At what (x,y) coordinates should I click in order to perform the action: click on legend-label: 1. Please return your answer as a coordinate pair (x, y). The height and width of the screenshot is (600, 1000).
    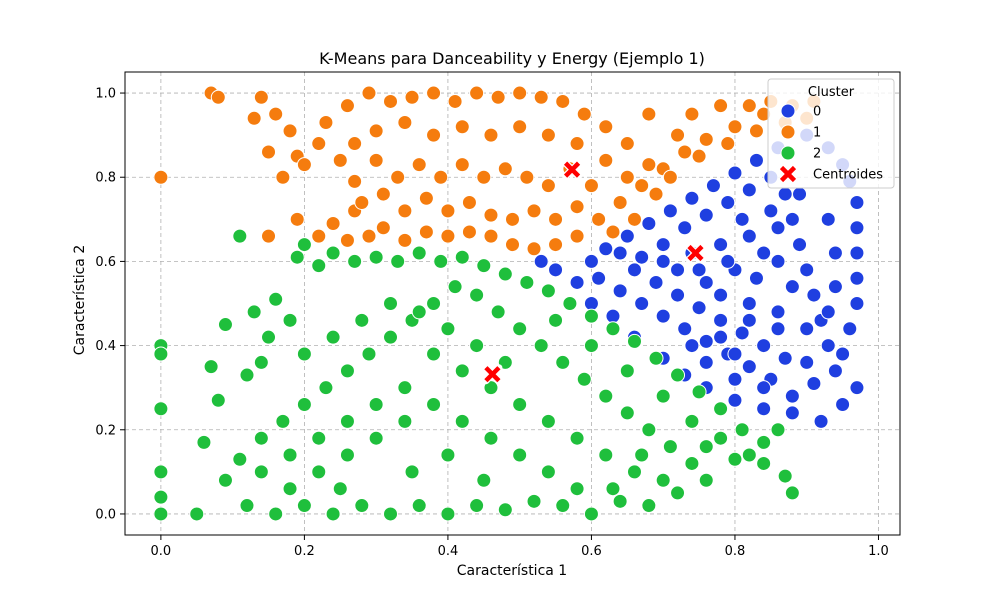
    Looking at the image, I should click on (817, 133).